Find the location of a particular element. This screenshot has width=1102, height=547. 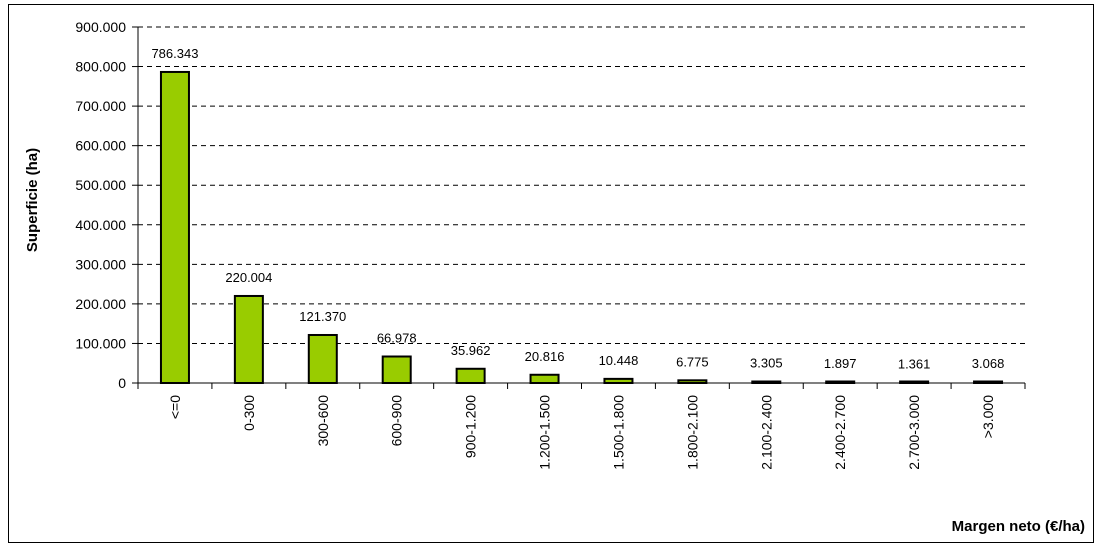

y-tick-label: 500.000 is located at coordinates (100, 185).